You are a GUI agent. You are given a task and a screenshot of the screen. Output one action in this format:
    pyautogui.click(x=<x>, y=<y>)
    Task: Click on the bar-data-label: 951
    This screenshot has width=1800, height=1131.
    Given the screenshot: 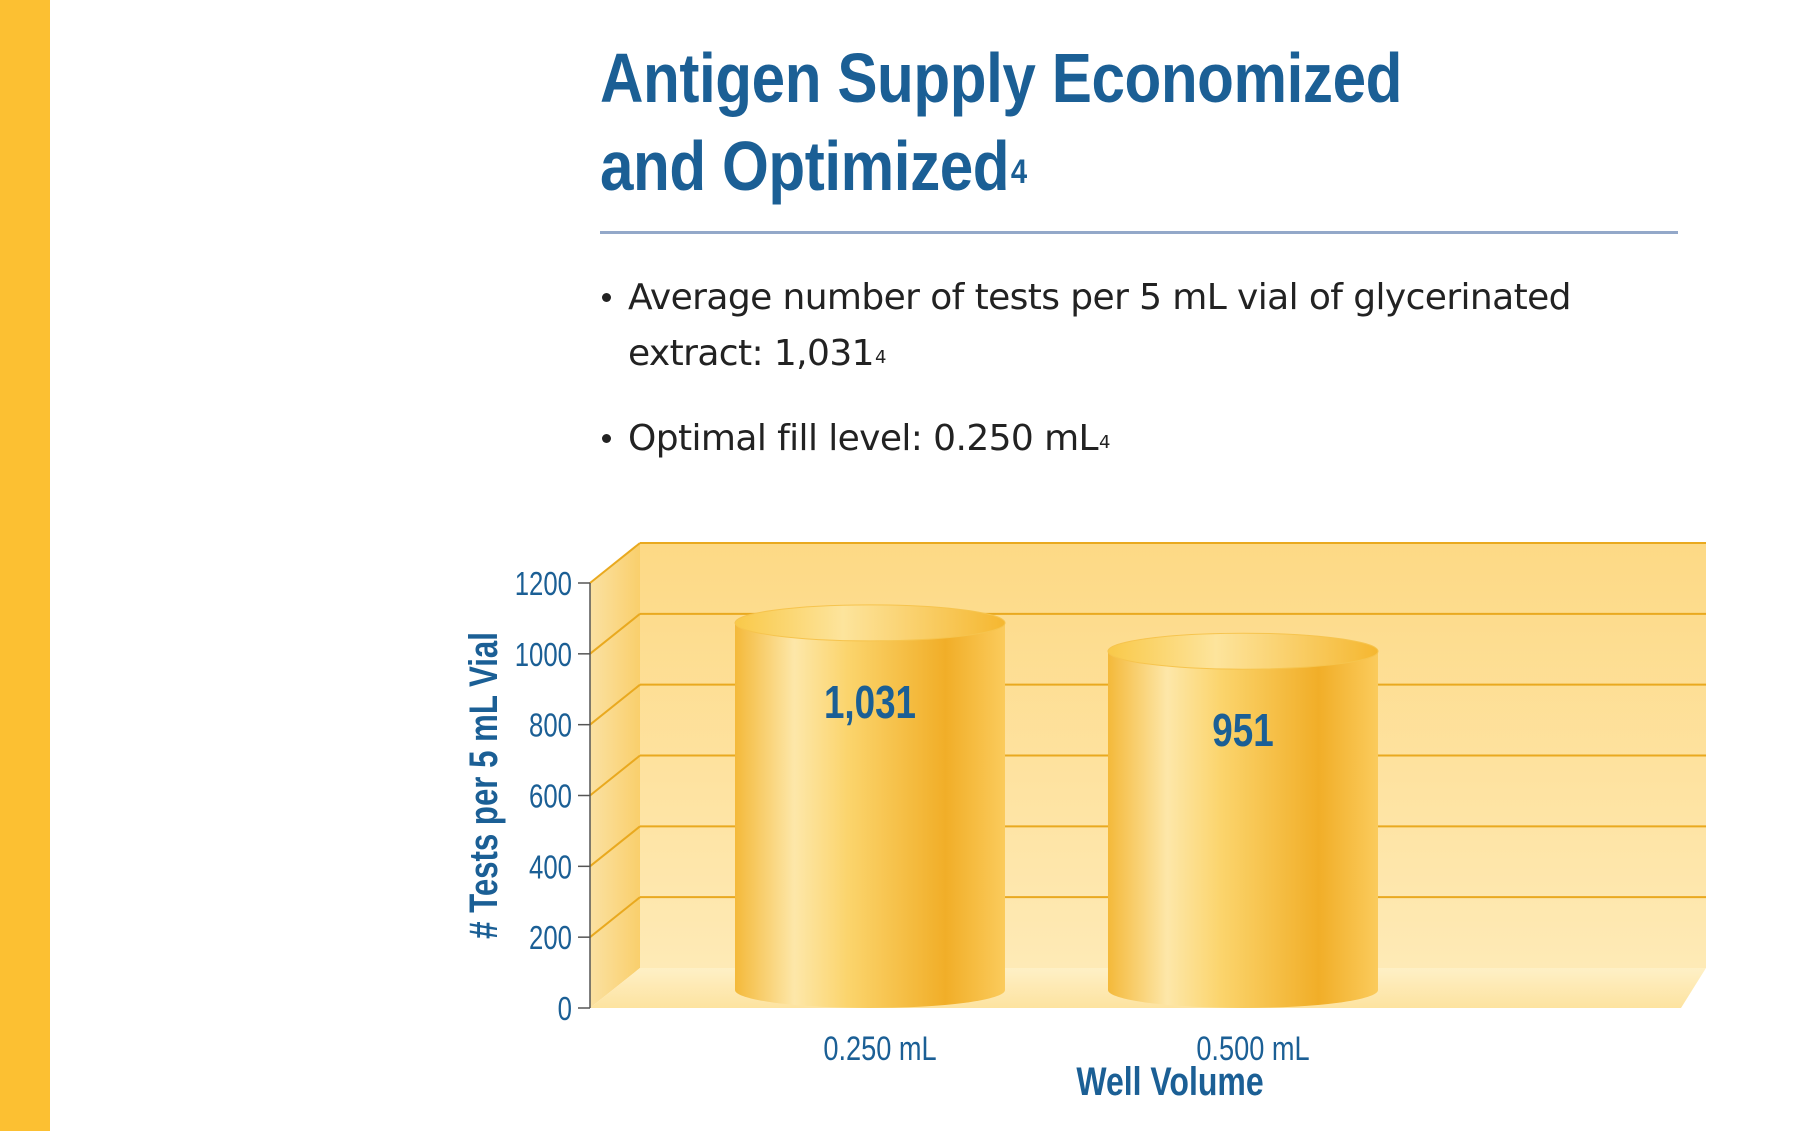 What is the action you would take?
    pyautogui.click(x=1242, y=730)
    